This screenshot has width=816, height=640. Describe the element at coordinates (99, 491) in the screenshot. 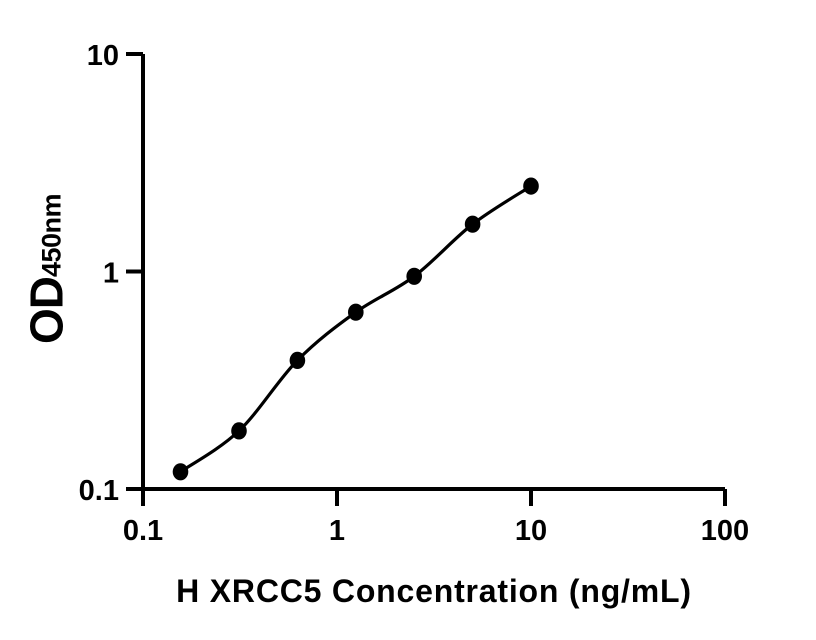

I see `y-tick-label: 0.1` at that location.